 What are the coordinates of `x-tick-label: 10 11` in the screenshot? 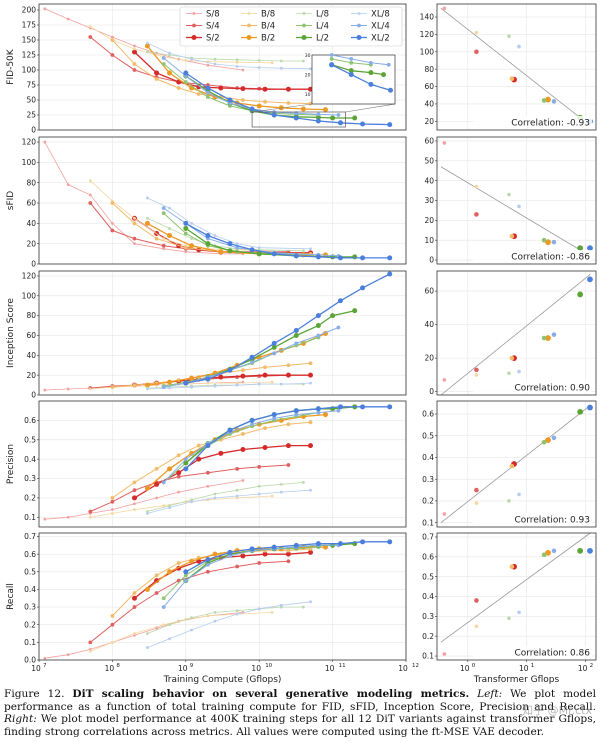 It's located at (335, 668).